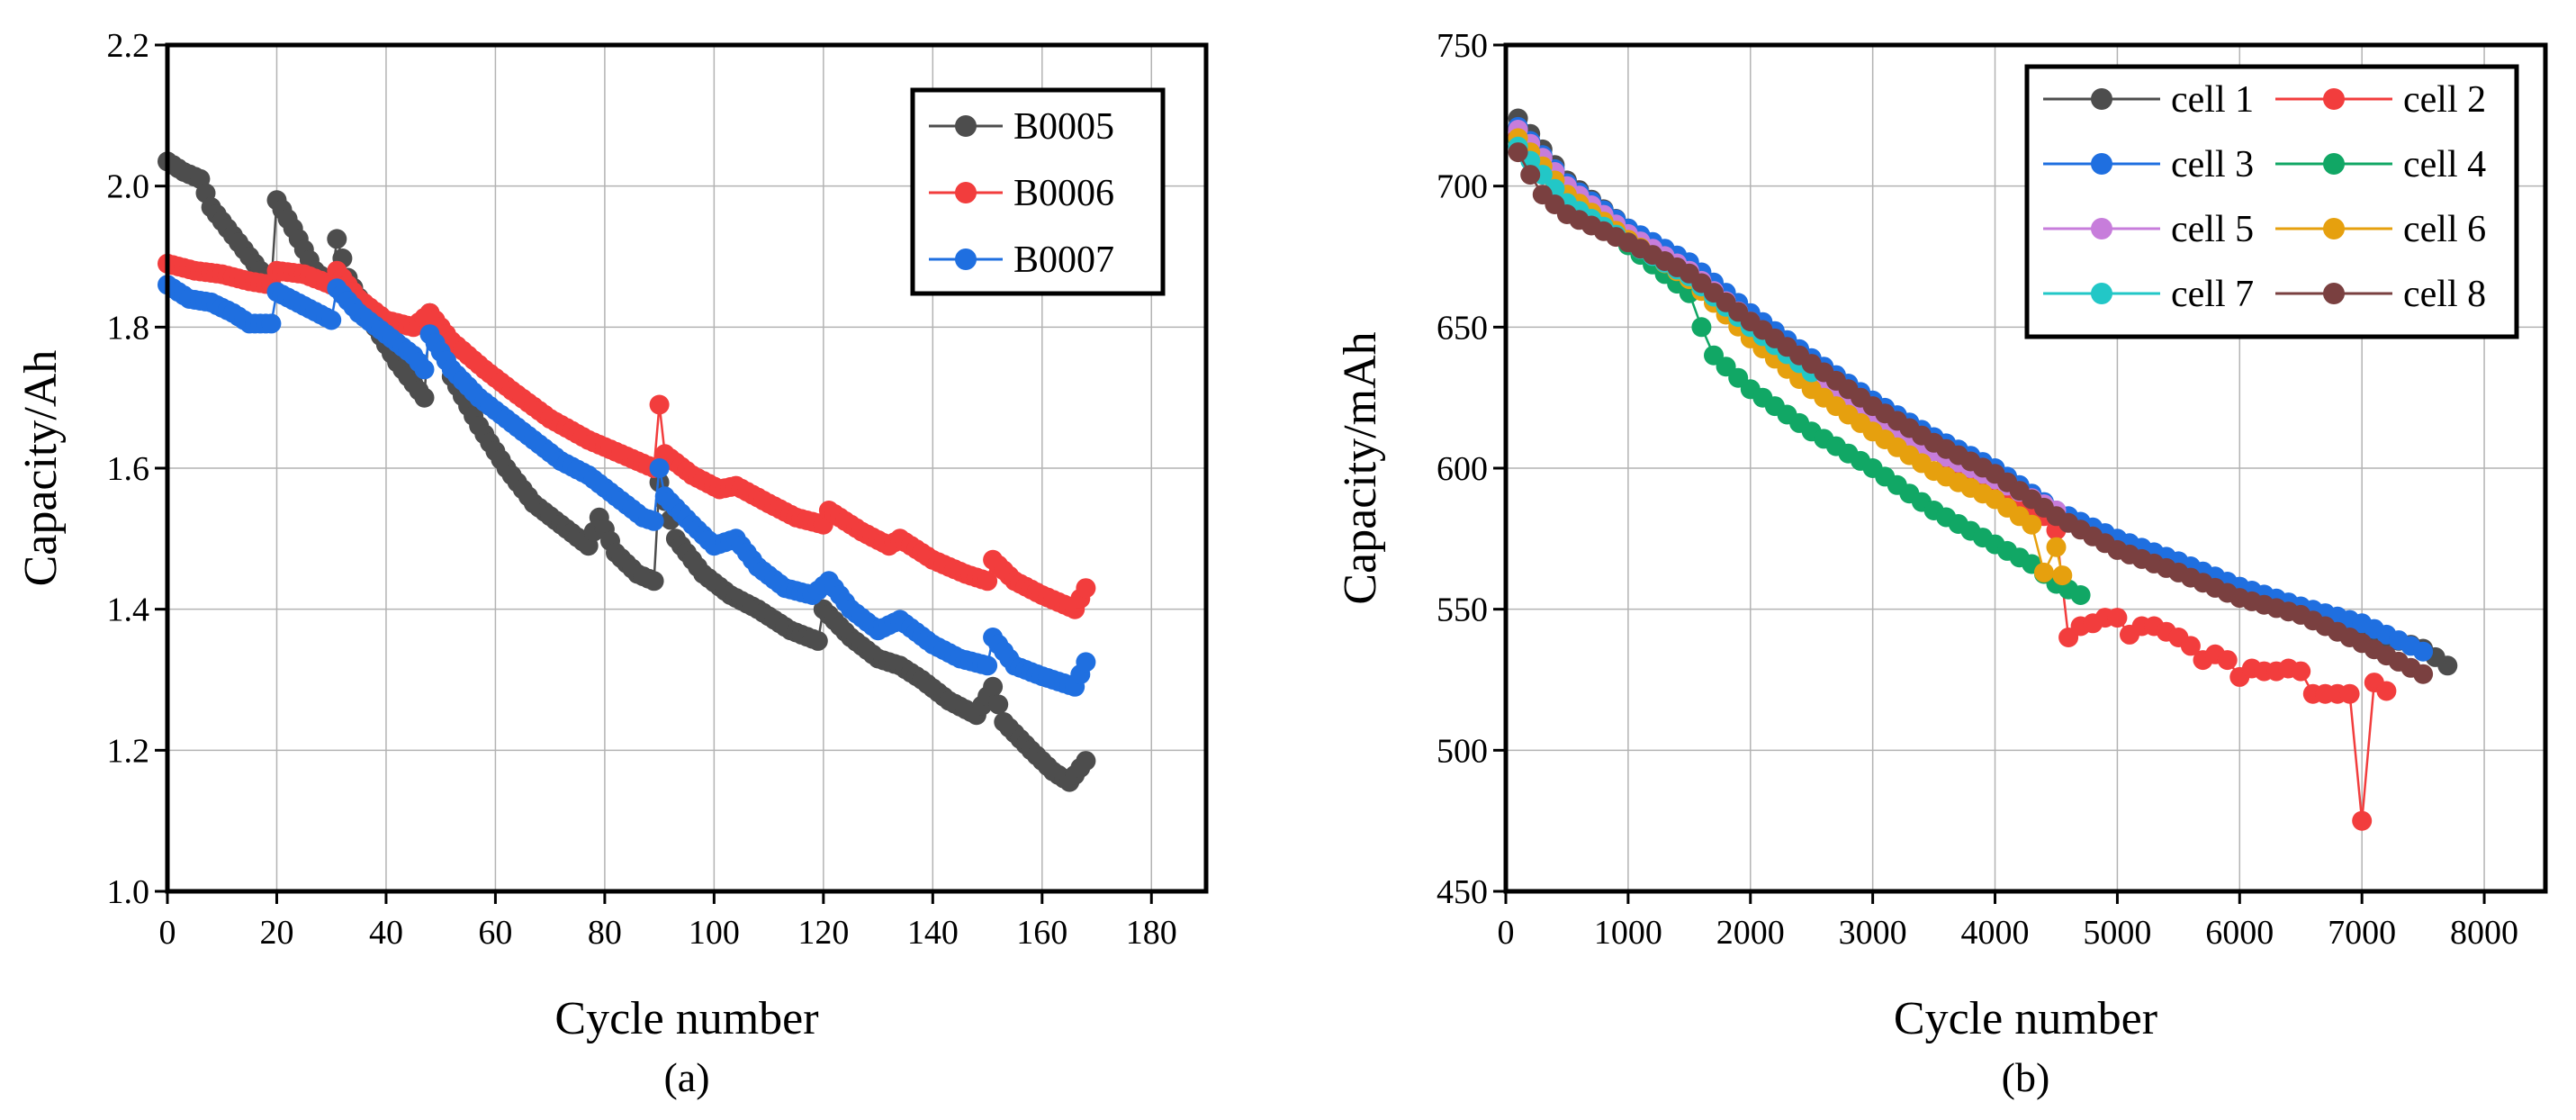 Image resolution: width=2576 pixels, height=1120 pixels. I want to click on y-tick-label: 2.0, so click(128, 187).